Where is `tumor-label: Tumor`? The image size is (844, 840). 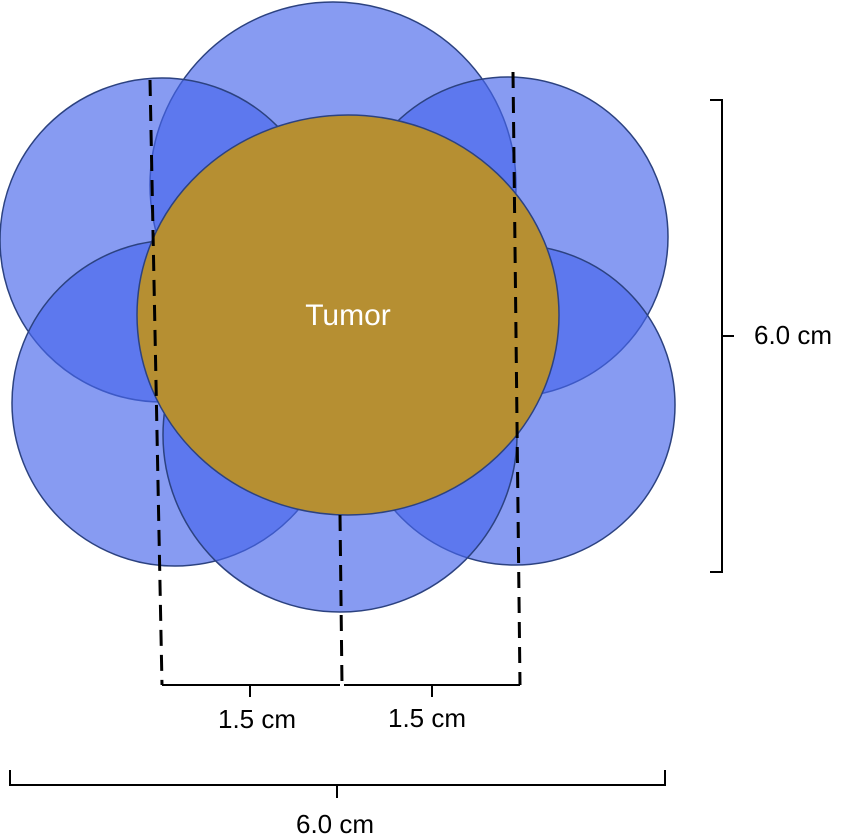 tumor-label: Tumor is located at coordinates (348, 315).